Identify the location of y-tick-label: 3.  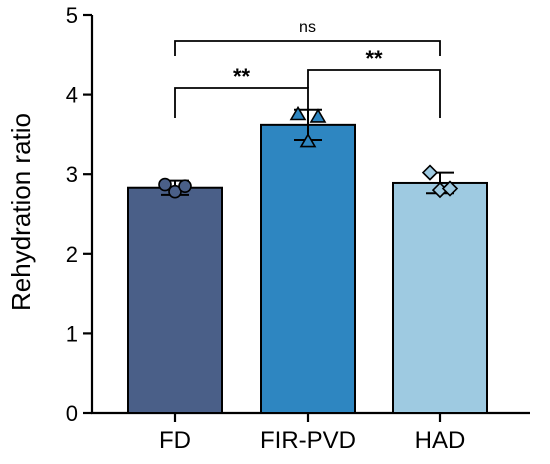
(72, 174).